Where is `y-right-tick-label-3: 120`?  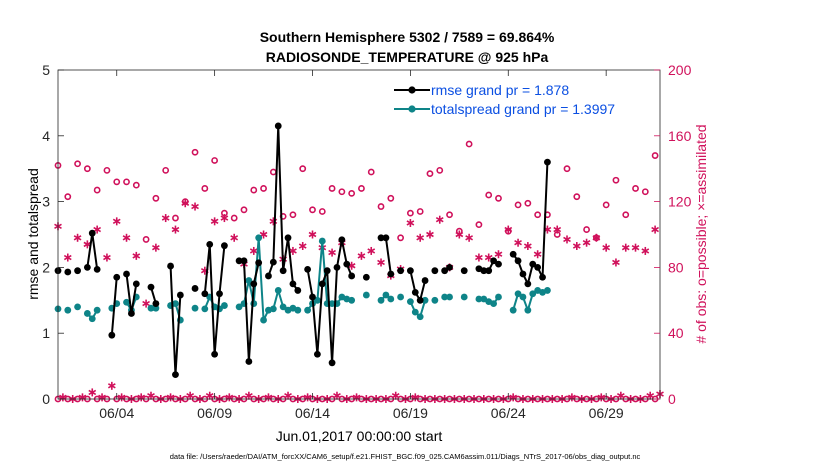 y-right-tick-label-3: 120 is located at coordinates (680, 202).